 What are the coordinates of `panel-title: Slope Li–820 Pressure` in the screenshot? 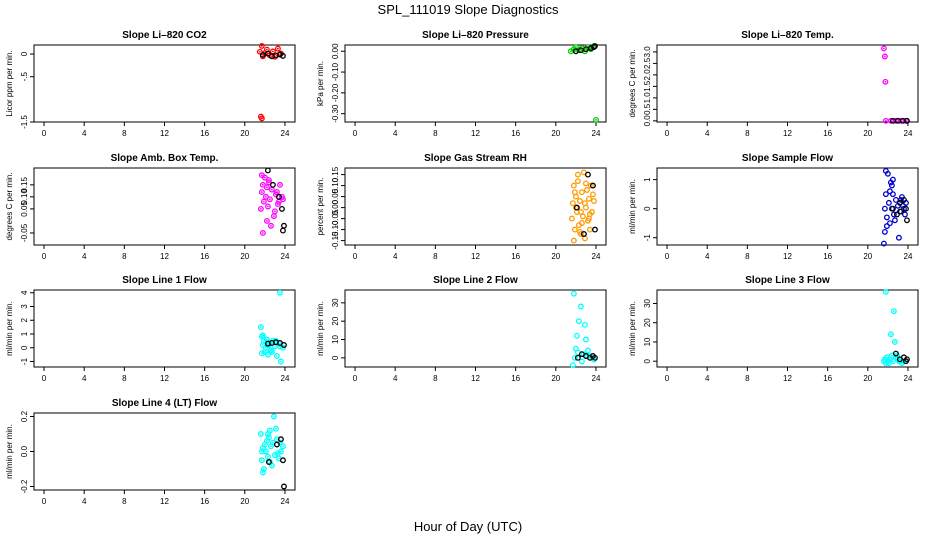 It's located at (475, 35).